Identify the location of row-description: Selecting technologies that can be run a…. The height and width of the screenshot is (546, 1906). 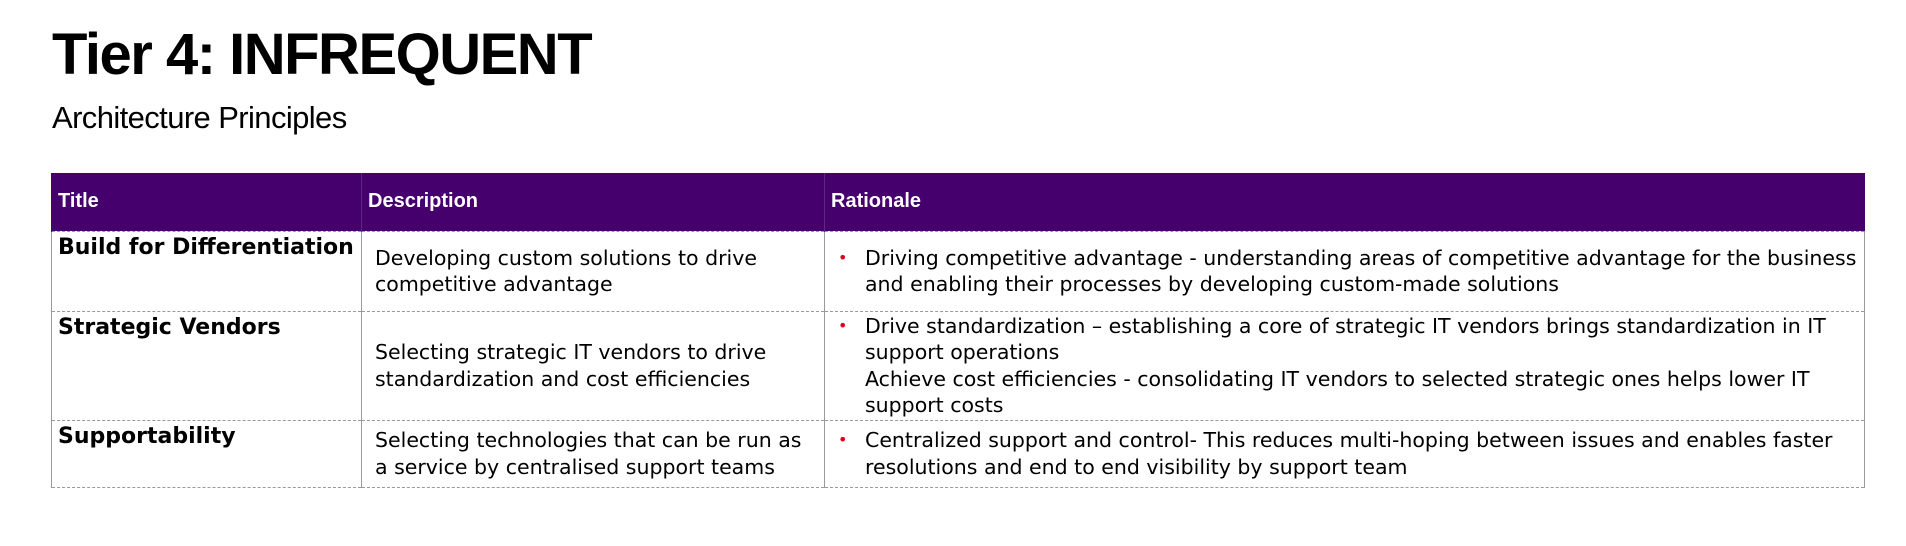
(593, 453).